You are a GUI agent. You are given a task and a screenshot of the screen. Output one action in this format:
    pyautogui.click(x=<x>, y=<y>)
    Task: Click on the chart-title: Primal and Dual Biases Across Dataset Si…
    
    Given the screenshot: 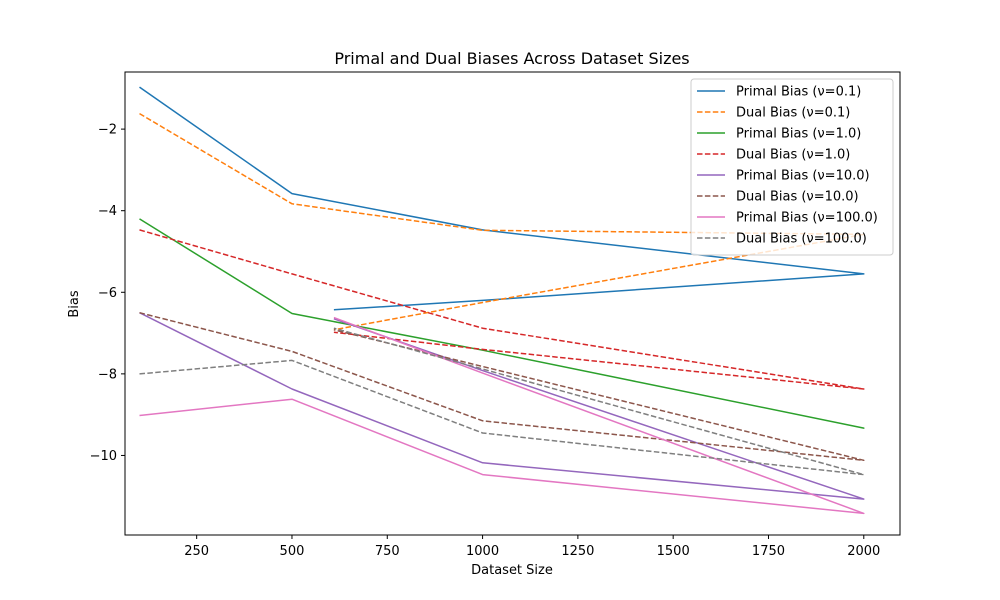 What is the action you would take?
    pyautogui.click(x=511, y=58)
    